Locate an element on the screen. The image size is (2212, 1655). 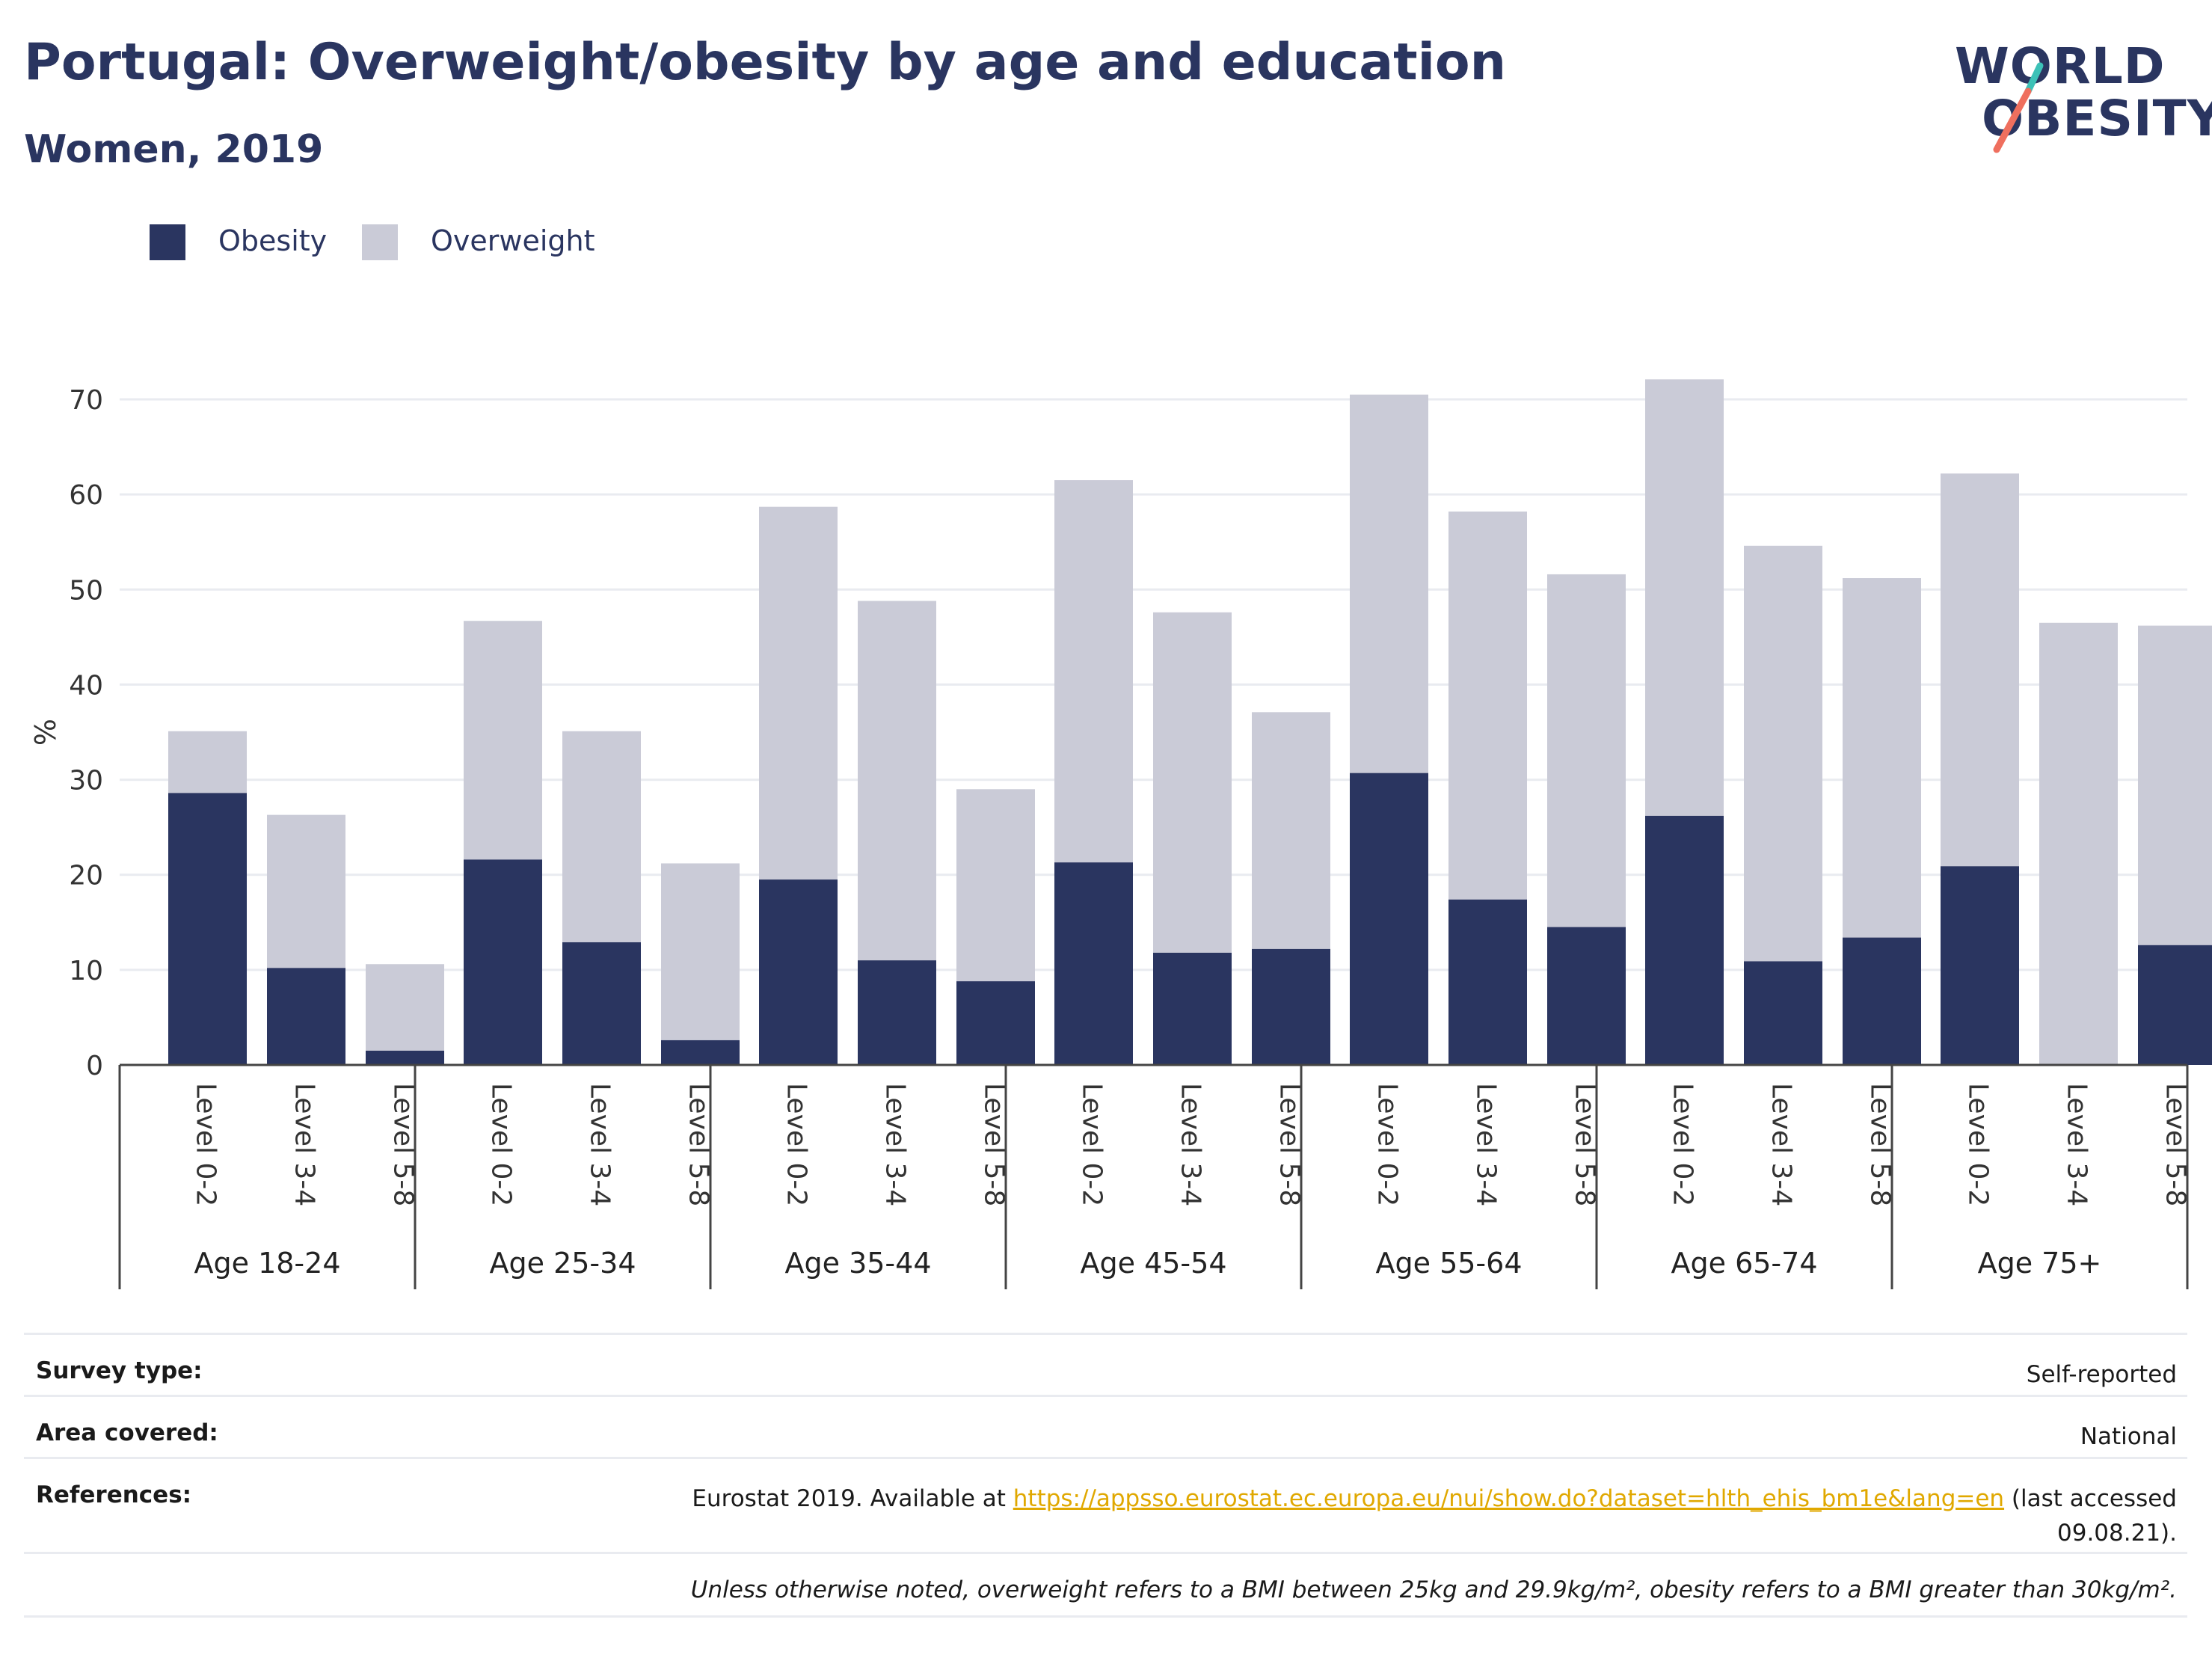
y-tick-label: 20 is located at coordinates (86, 876).